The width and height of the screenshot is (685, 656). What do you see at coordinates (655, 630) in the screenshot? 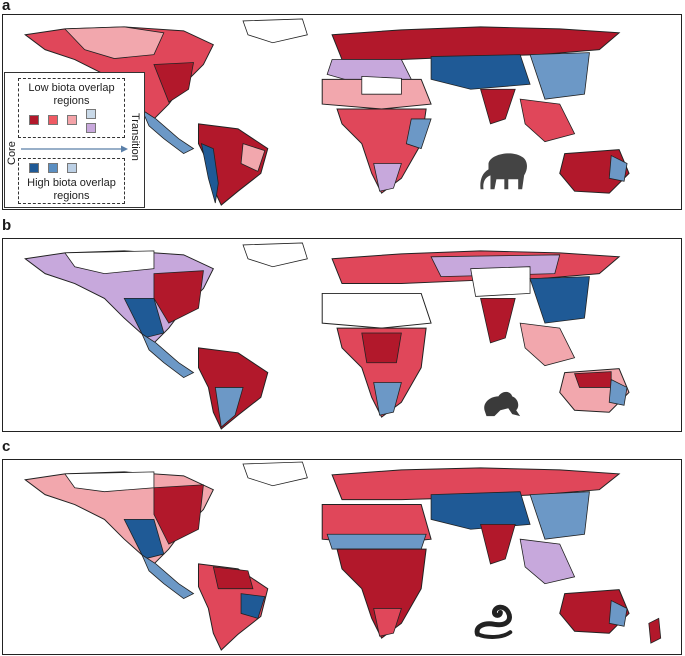
I see `region-new-zealand` at bounding box center [655, 630].